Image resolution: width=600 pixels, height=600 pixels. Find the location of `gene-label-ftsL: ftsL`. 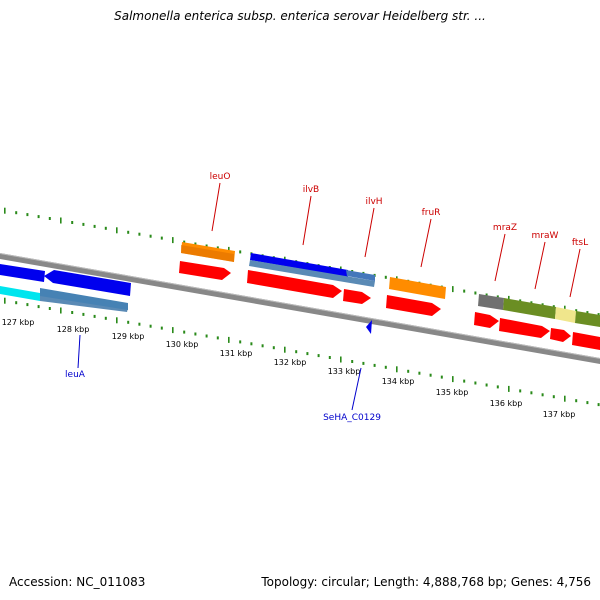

gene-label-ftsL: ftsL is located at coordinates (580, 243).